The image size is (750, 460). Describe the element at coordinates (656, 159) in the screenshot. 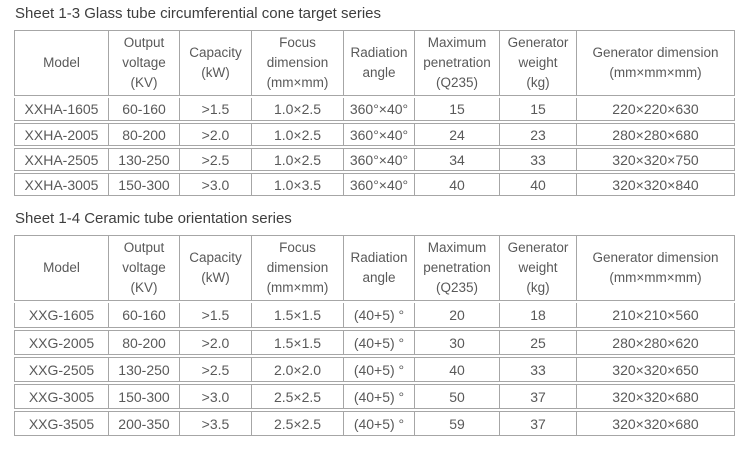

I see `cell-generator-dimension: 320×320×750` at that location.